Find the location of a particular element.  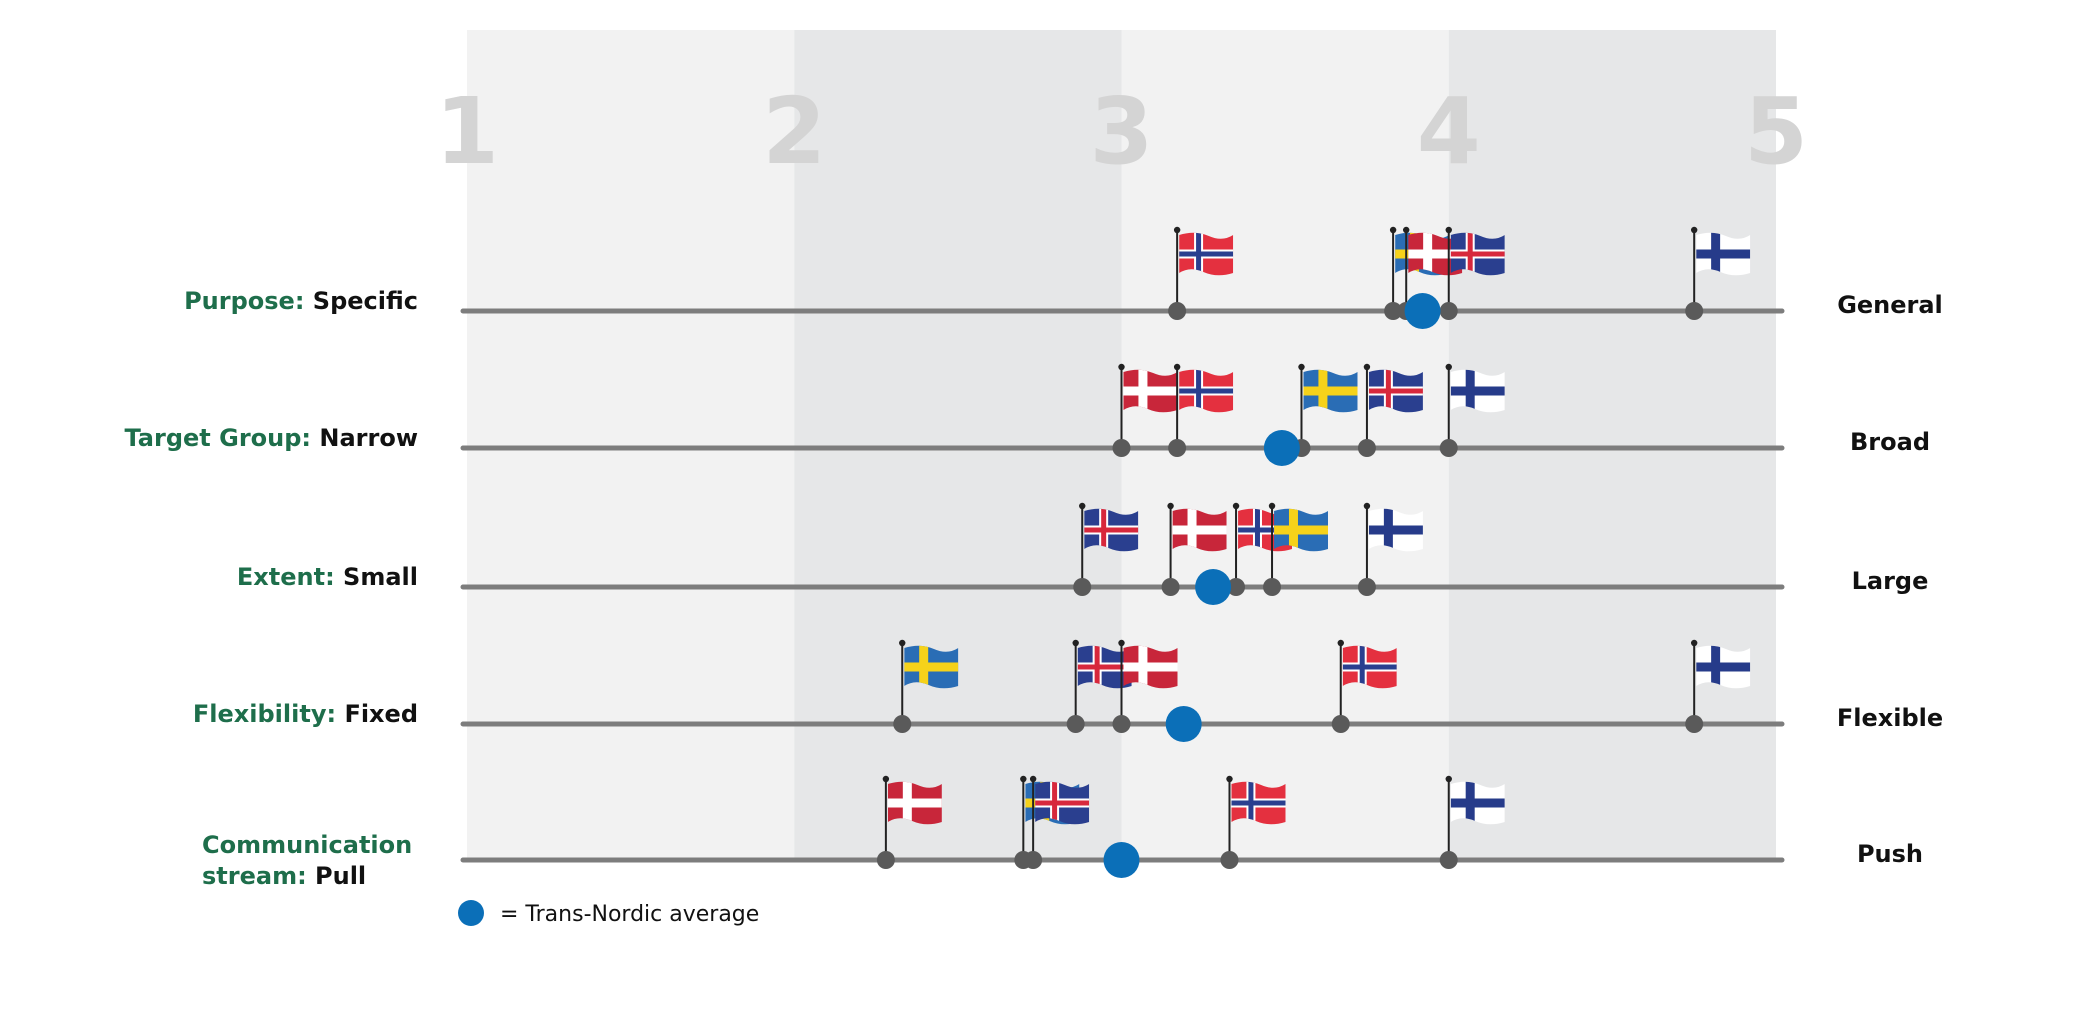

x-tick-label: 1 is located at coordinates (467, 131).